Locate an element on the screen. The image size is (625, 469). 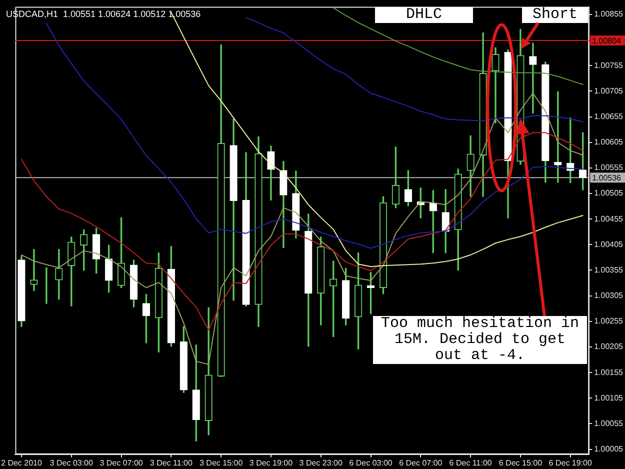
x-tick-label: 6 Dec 03:00 is located at coordinates (371, 463).